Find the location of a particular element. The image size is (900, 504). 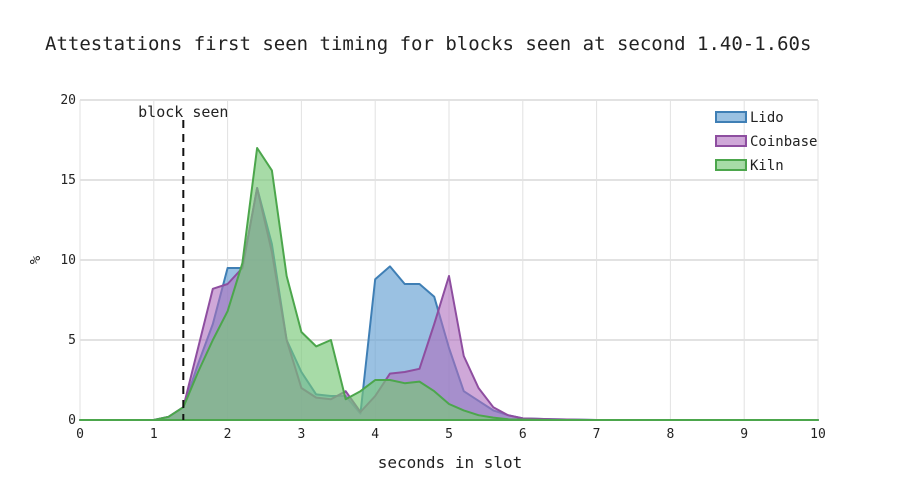

y-tick-label: 10 is located at coordinates (68, 260).